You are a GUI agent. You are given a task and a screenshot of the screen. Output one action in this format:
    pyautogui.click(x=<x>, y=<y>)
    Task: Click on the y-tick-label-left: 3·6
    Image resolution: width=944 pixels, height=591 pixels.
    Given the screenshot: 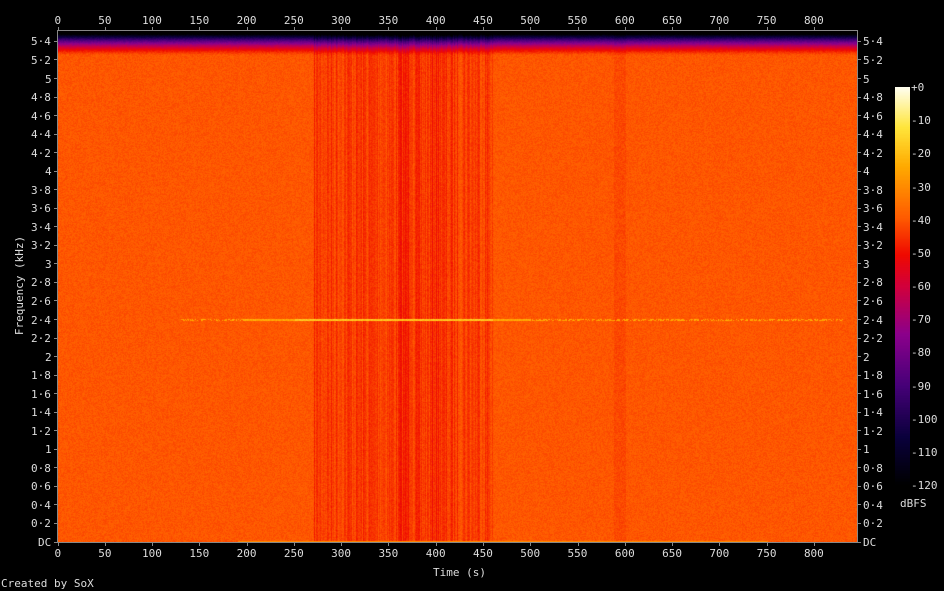 What is the action you would take?
    pyautogui.click(x=41, y=209)
    